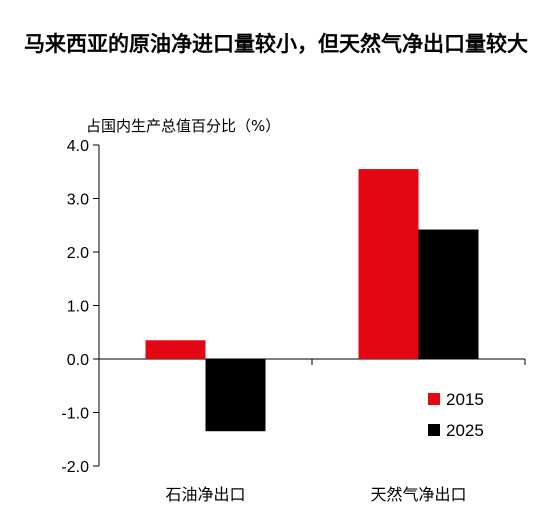  I want to click on y-tick-labels: -2.0 -1.0 0.0 1.0 2.0 3.0 4.0, so click(75, 307).